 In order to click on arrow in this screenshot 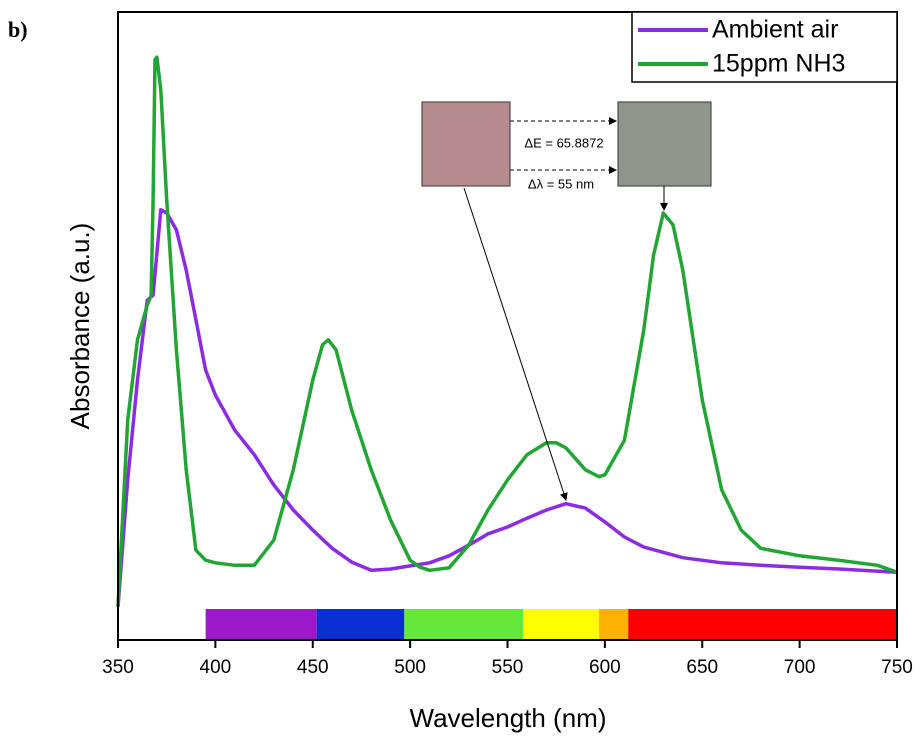, I will do `click(515, 344)`.